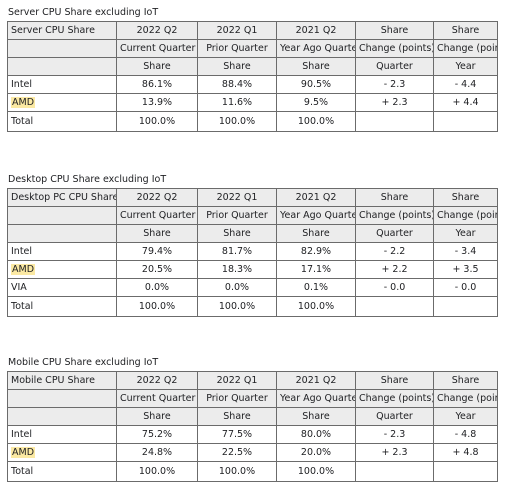 This screenshot has height=493, width=514. Describe the element at coordinates (394, 416) in the screenshot. I see `col-metric-label: Quarter` at that location.